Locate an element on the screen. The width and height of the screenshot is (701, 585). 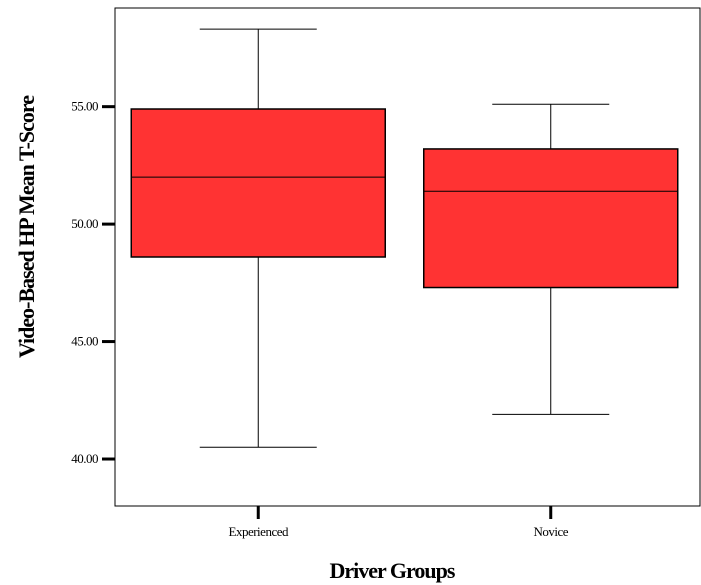
y-tick-label: 45.00 is located at coordinates (84, 341).